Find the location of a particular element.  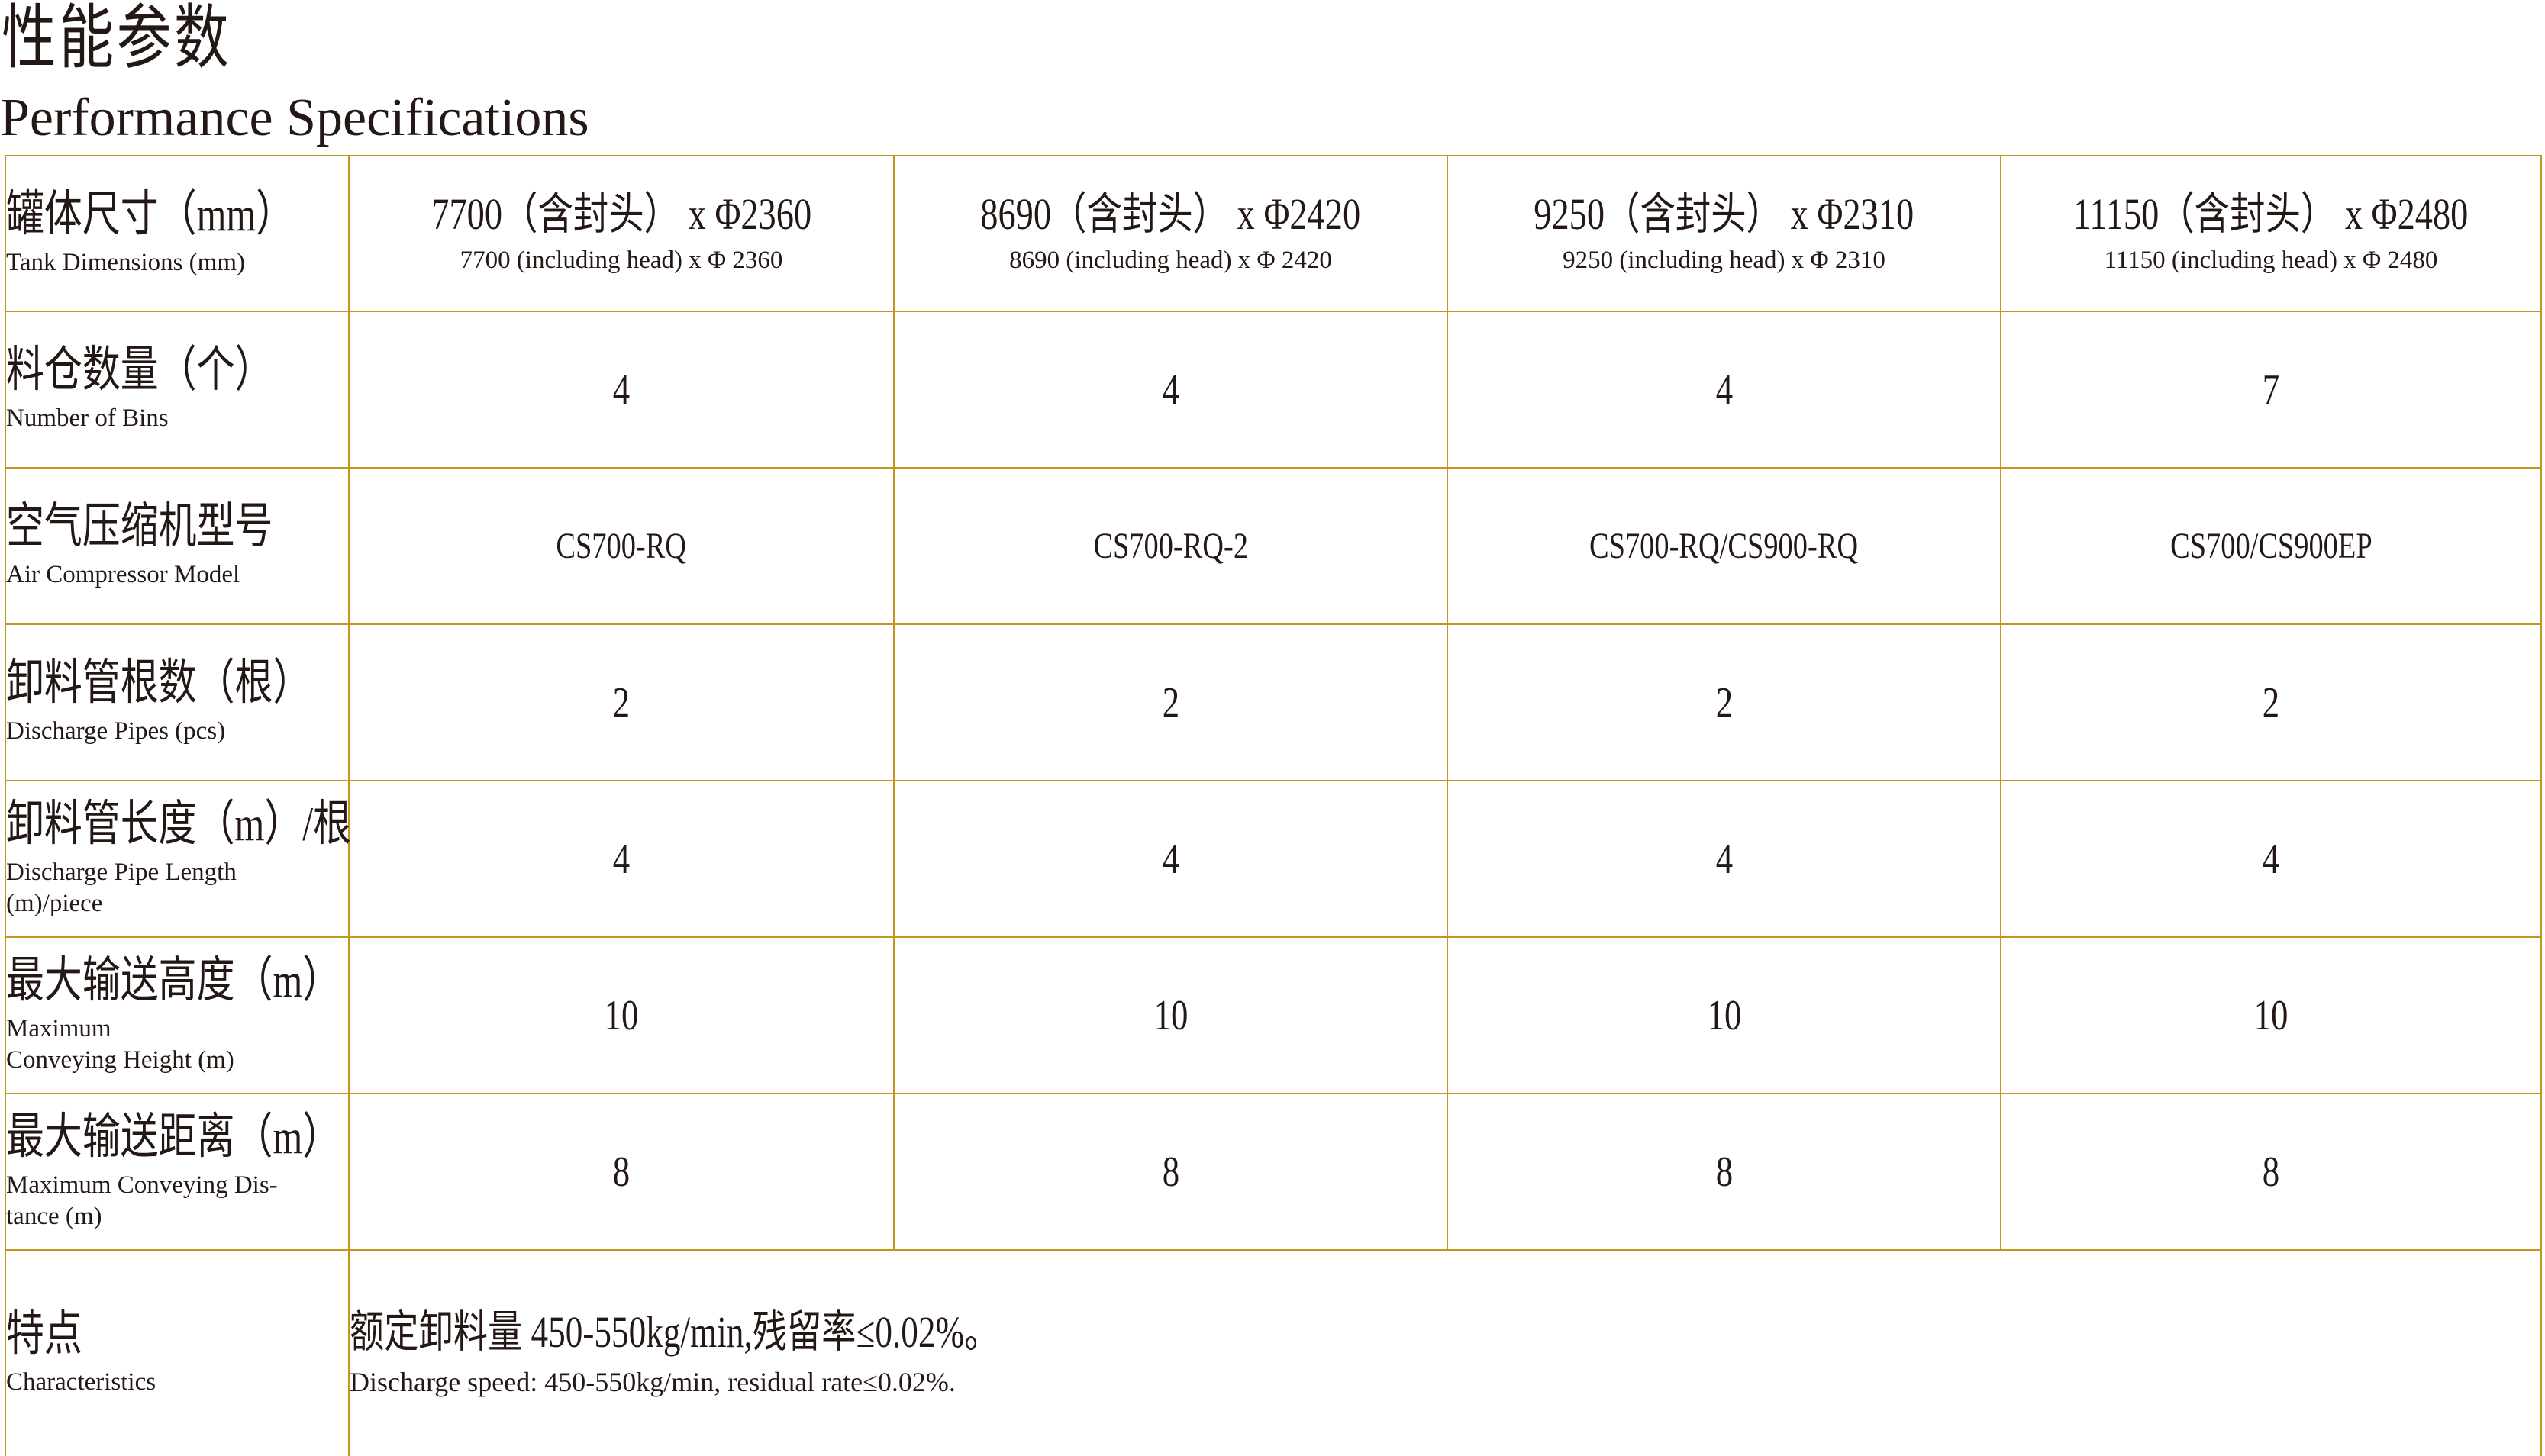

value-en: 8690 (including head) x Φ 2420 is located at coordinates (1170, 260).